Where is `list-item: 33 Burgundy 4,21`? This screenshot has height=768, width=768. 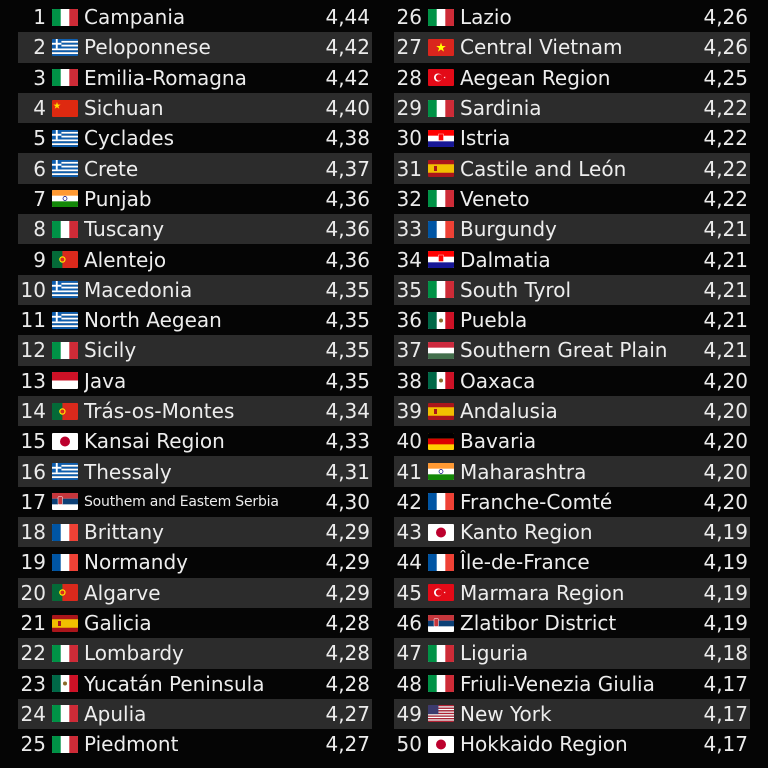
list-item: 33 Burgundy 4,21 is located at coordinates (572, 229).